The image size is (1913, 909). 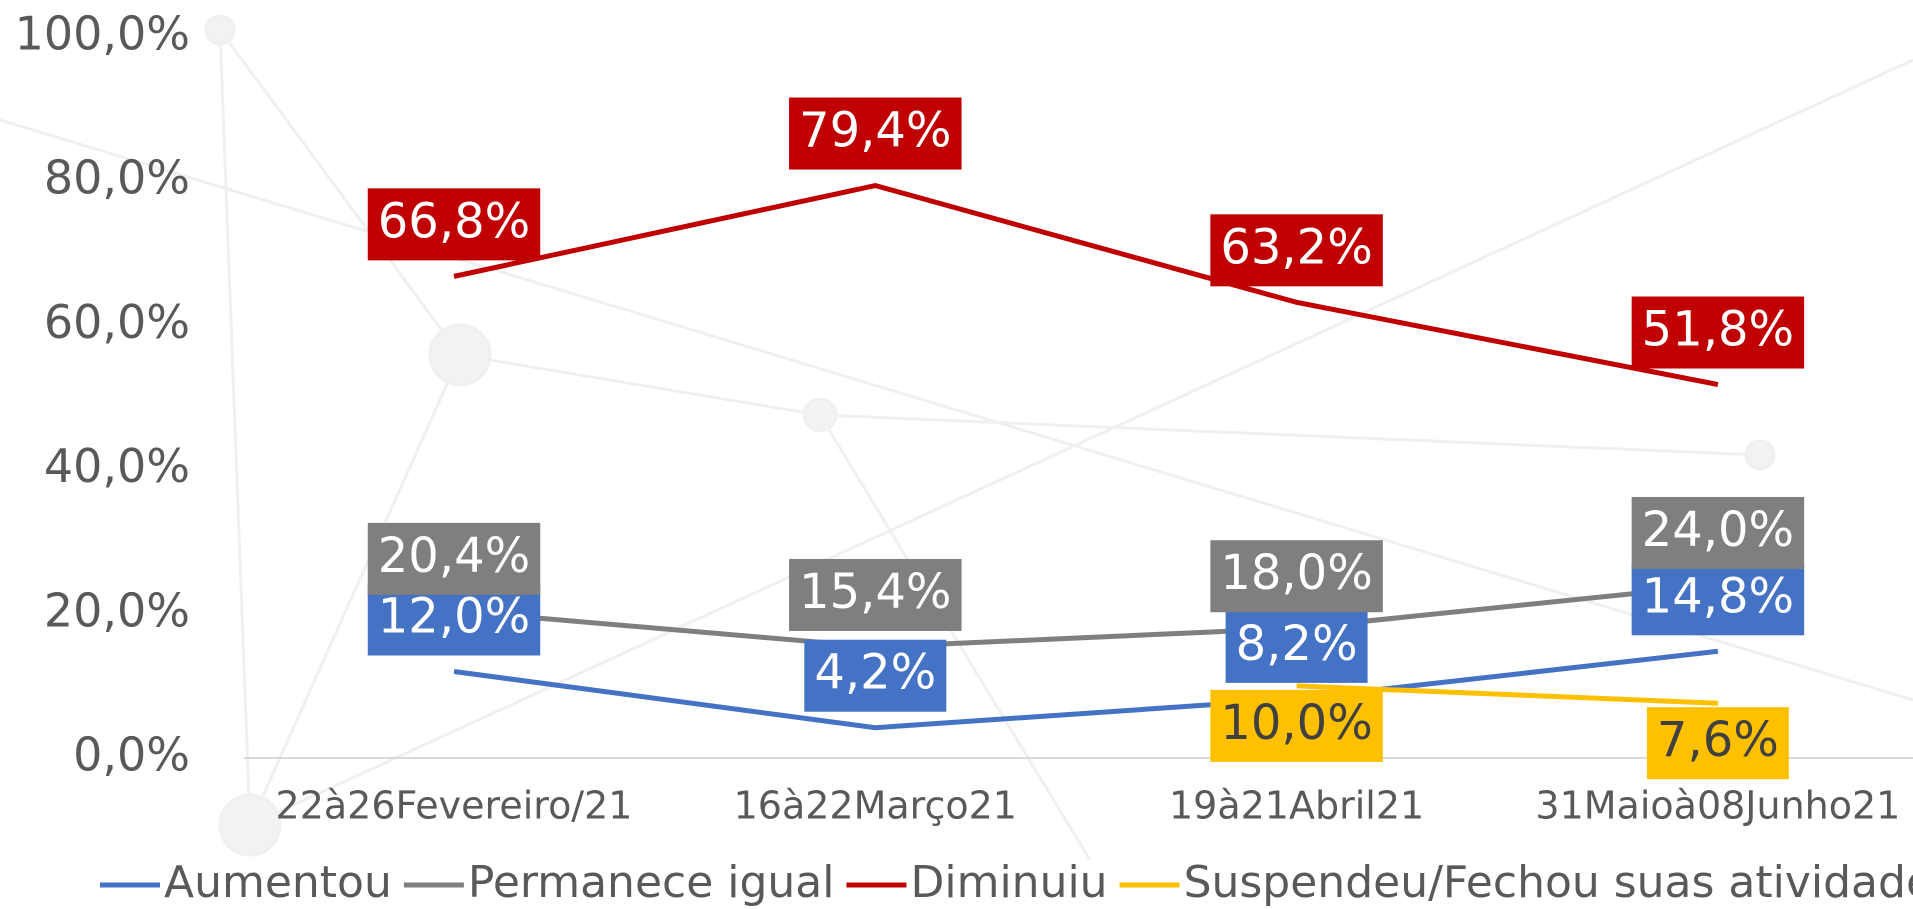 I want to click on y-tick-label: 100,0%, so click(x=102, y=34).